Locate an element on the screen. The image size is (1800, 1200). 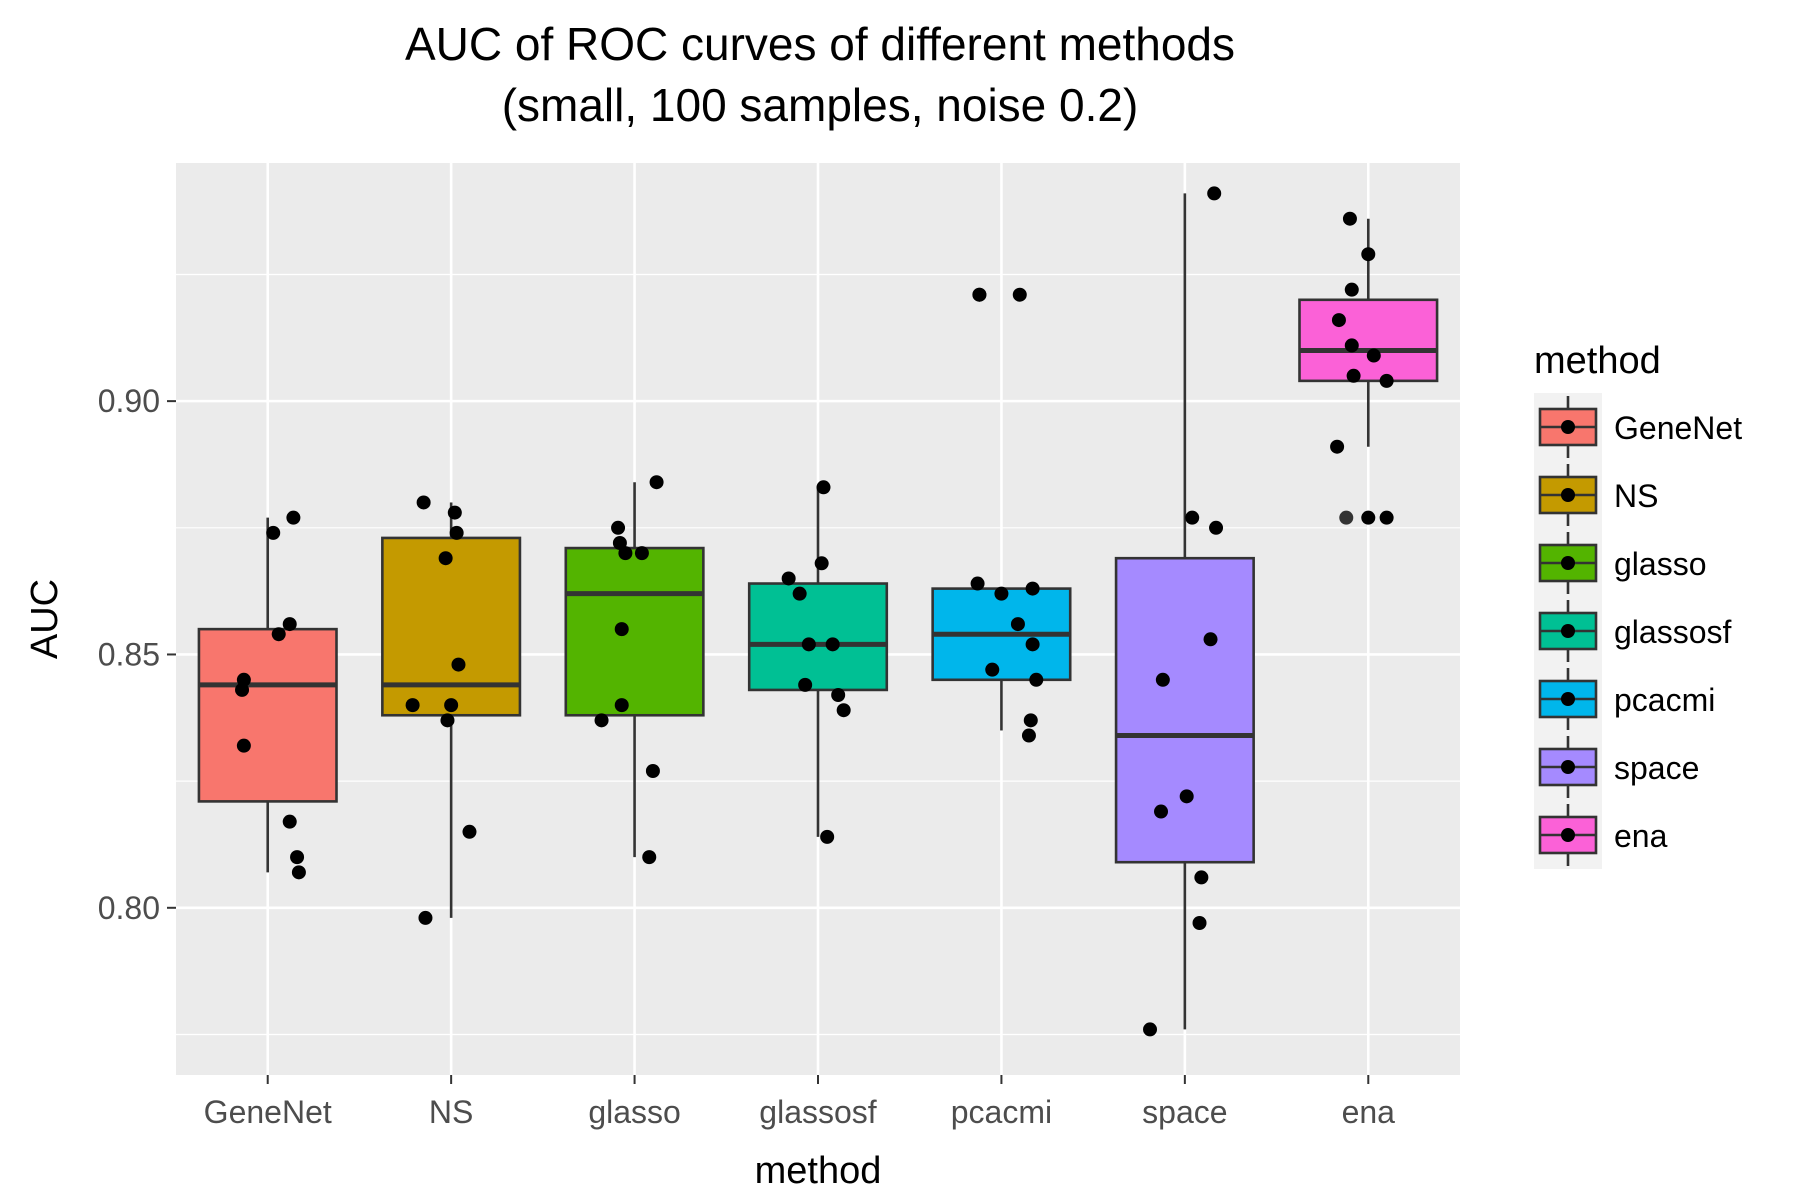
box-ena is located at coordinates (1368, 371).